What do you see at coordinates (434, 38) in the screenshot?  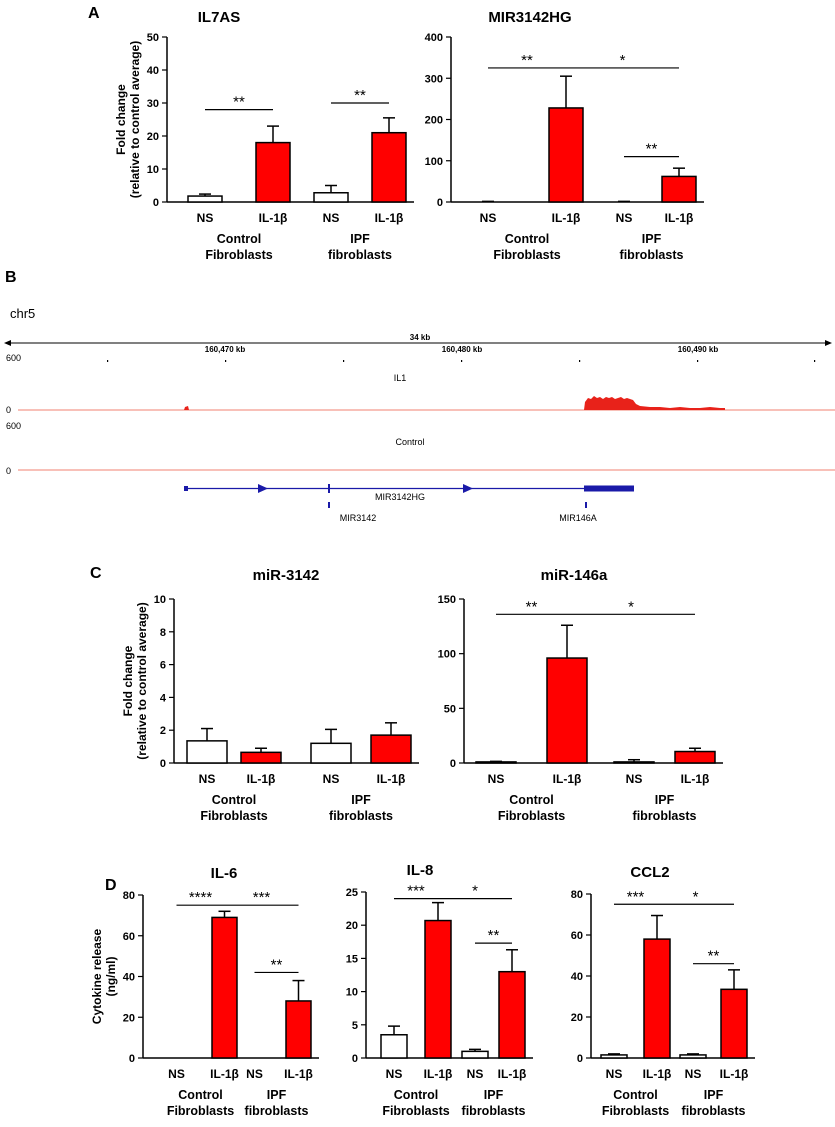 I see `y-tick-label: 400` at bounding box center [434, 38].